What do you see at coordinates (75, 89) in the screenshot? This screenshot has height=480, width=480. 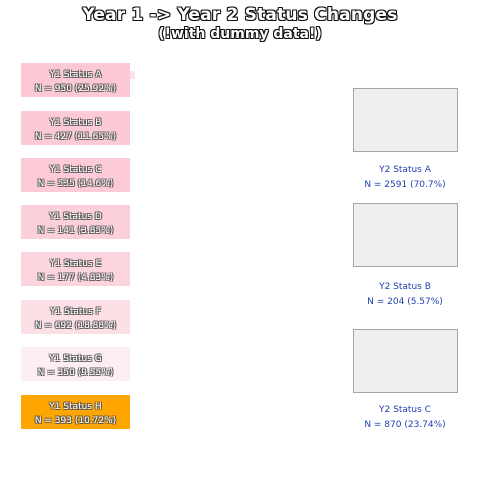 I see `y1-node-count: N = 950 (25.92%)` at bounding box center [75, 89].